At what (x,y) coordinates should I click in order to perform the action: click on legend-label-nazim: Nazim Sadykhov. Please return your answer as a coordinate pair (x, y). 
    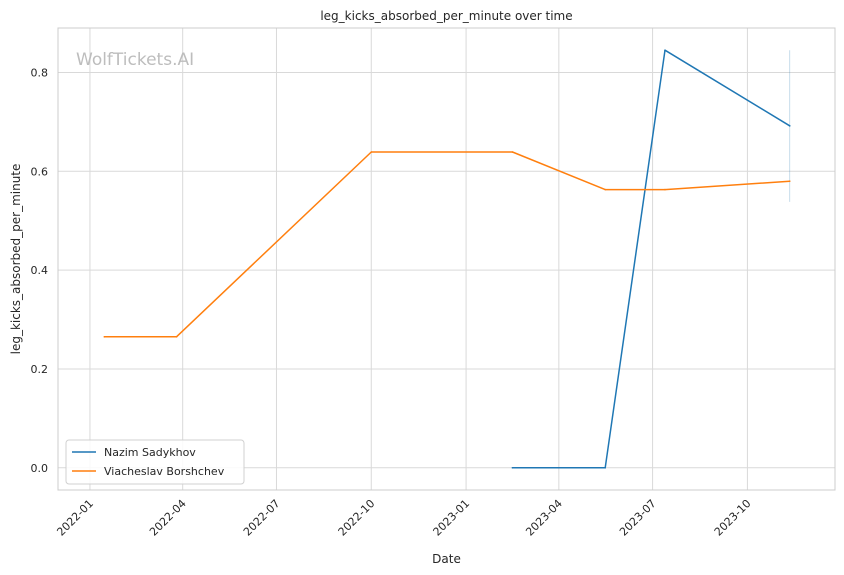
    Looking at the image, I should click on (150, 452).